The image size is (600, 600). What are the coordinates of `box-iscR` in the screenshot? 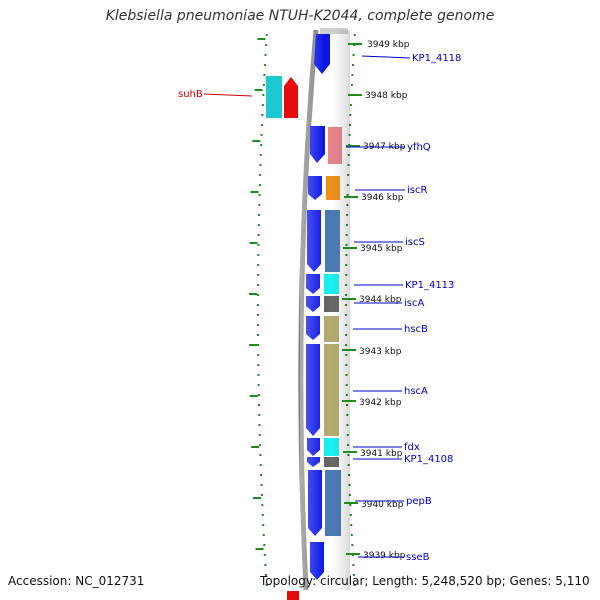 It's located at (333, 188).